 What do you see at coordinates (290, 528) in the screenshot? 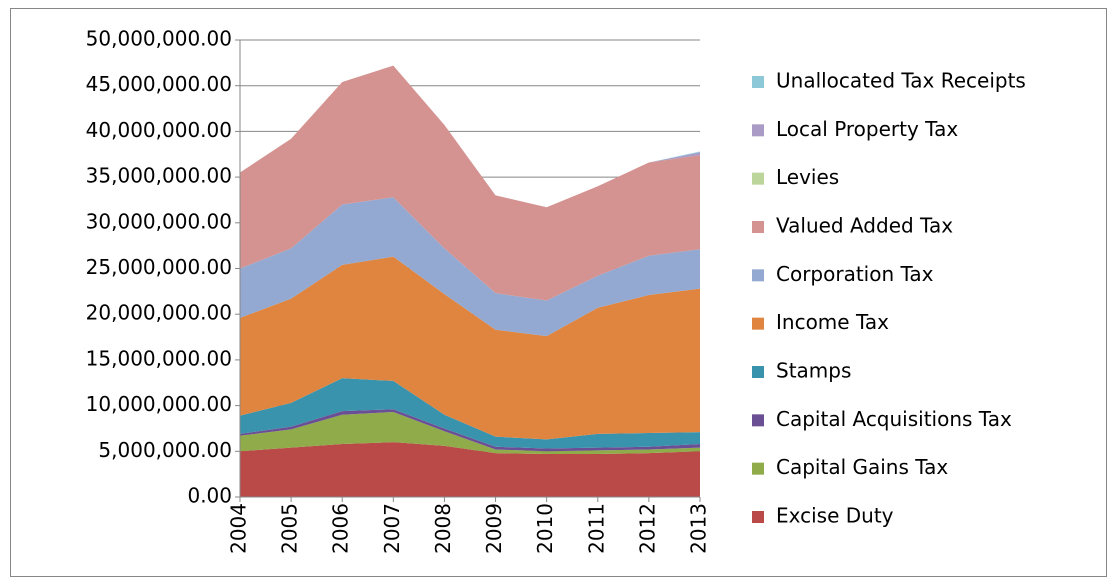
I see `x-tick-label: 2005` at bounding box center [290, 528].